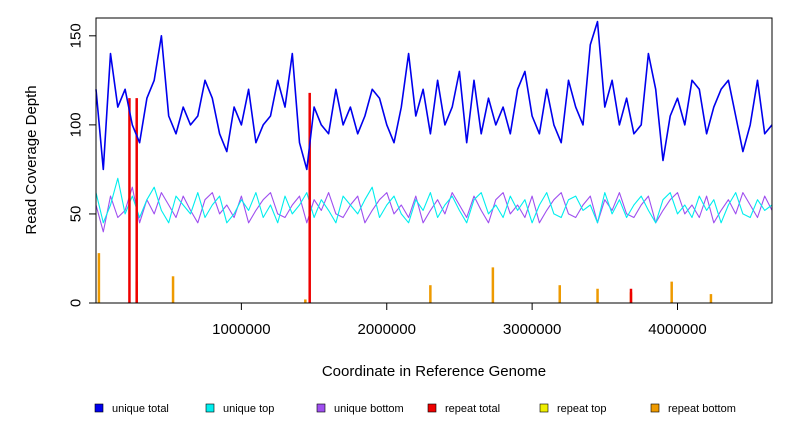 The height and width of the screenshot is (432, 792). I want to click on y-tick-label: 100, so click(76, 124).